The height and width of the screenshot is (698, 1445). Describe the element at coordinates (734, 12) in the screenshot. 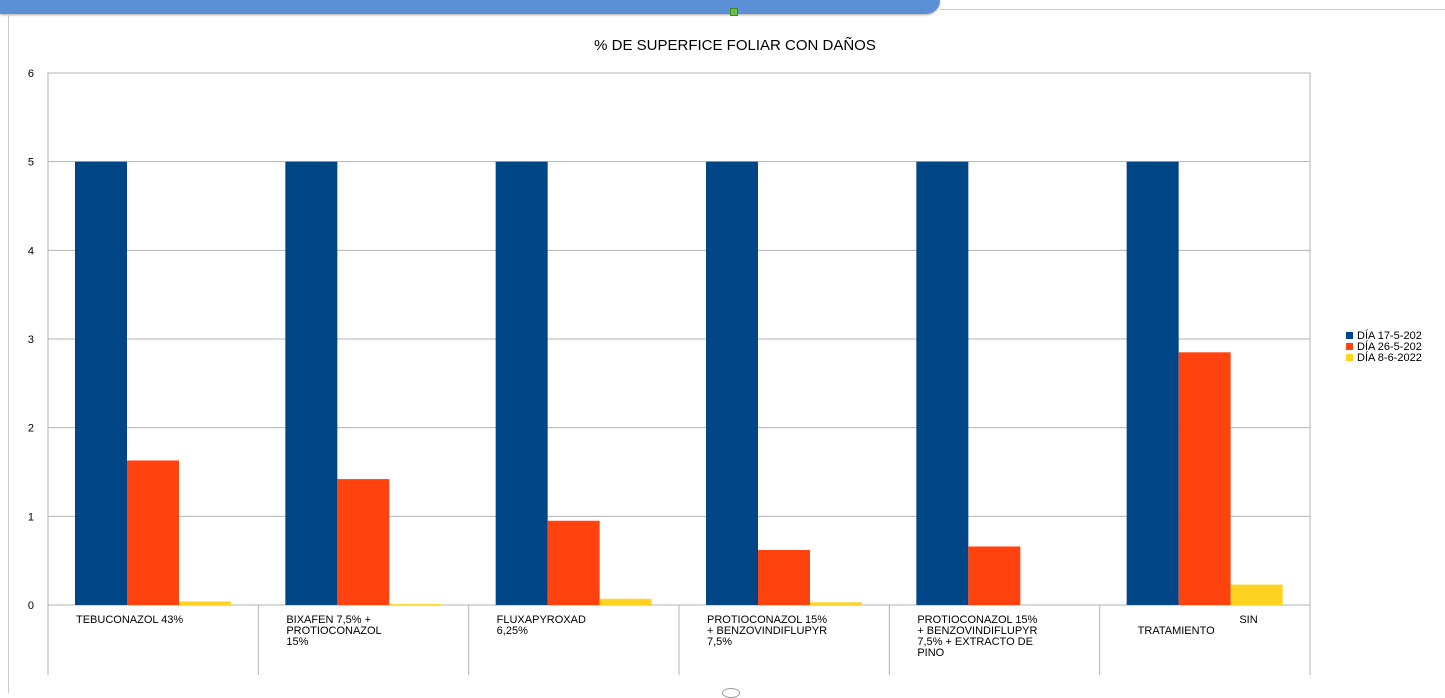

I see `selection-handle` at that location.